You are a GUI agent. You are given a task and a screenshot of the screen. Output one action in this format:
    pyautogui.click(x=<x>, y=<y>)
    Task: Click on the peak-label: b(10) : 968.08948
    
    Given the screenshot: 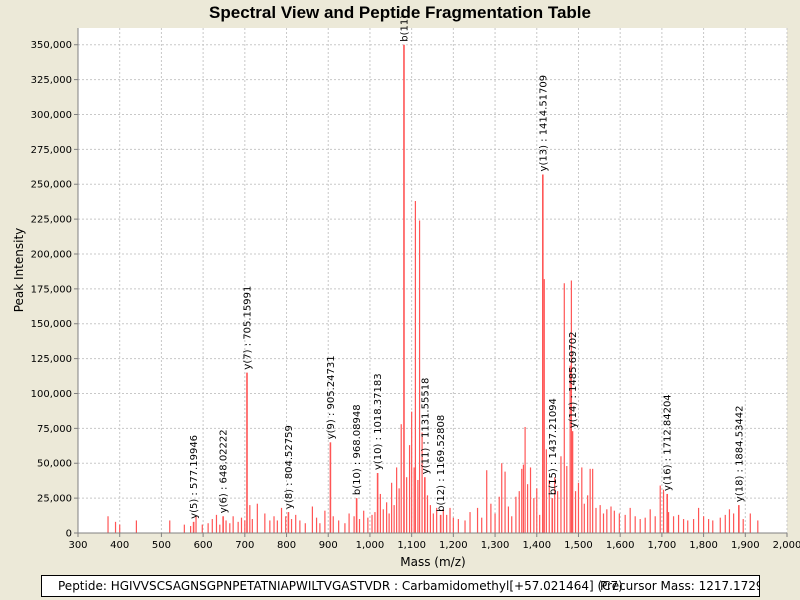 What is the action you would take?
    pyautogui.click(x=357, y=449)
    